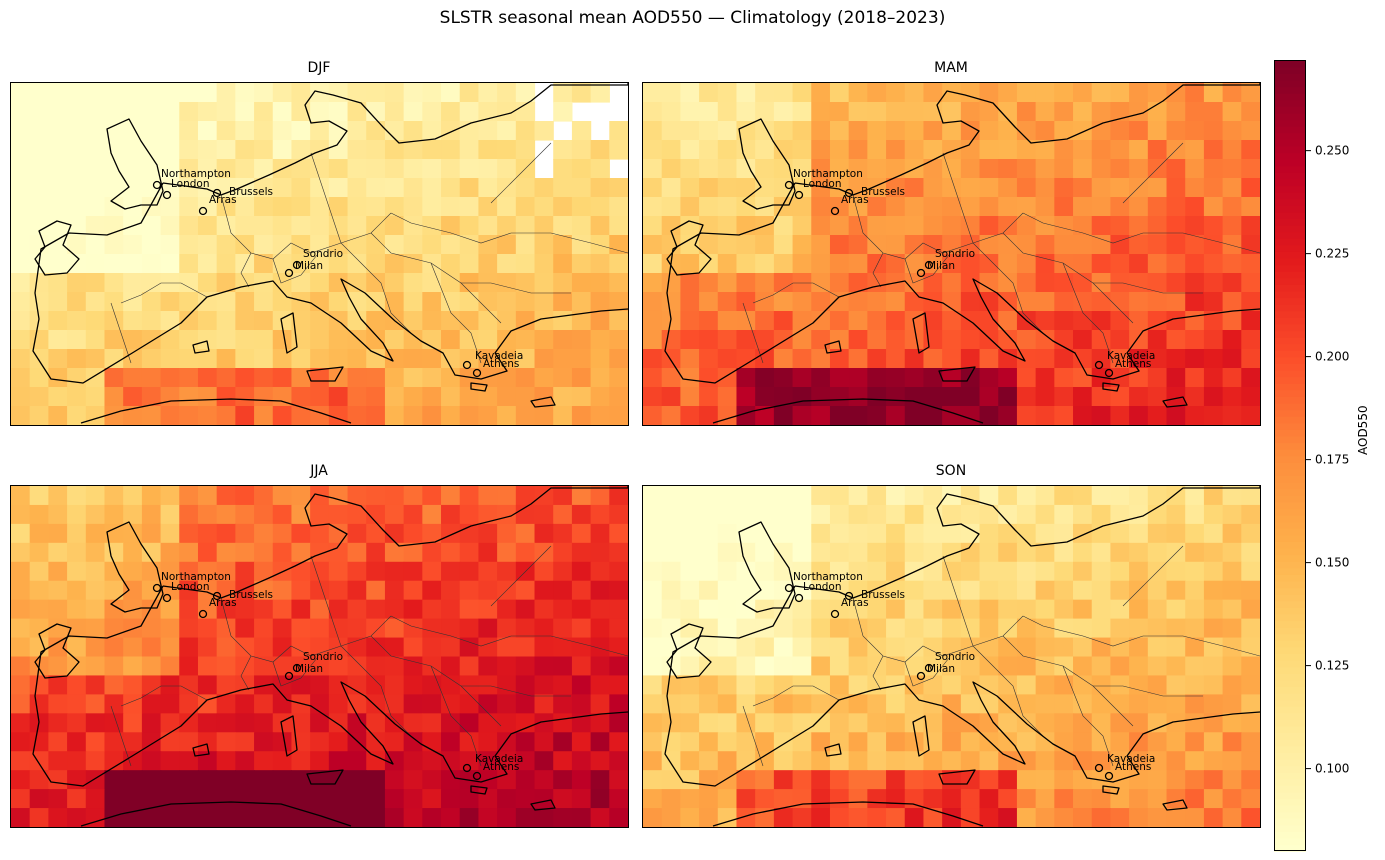 The width and height of the screenshot is (1385, 860). I want to click on coastline, so click(921, 333).